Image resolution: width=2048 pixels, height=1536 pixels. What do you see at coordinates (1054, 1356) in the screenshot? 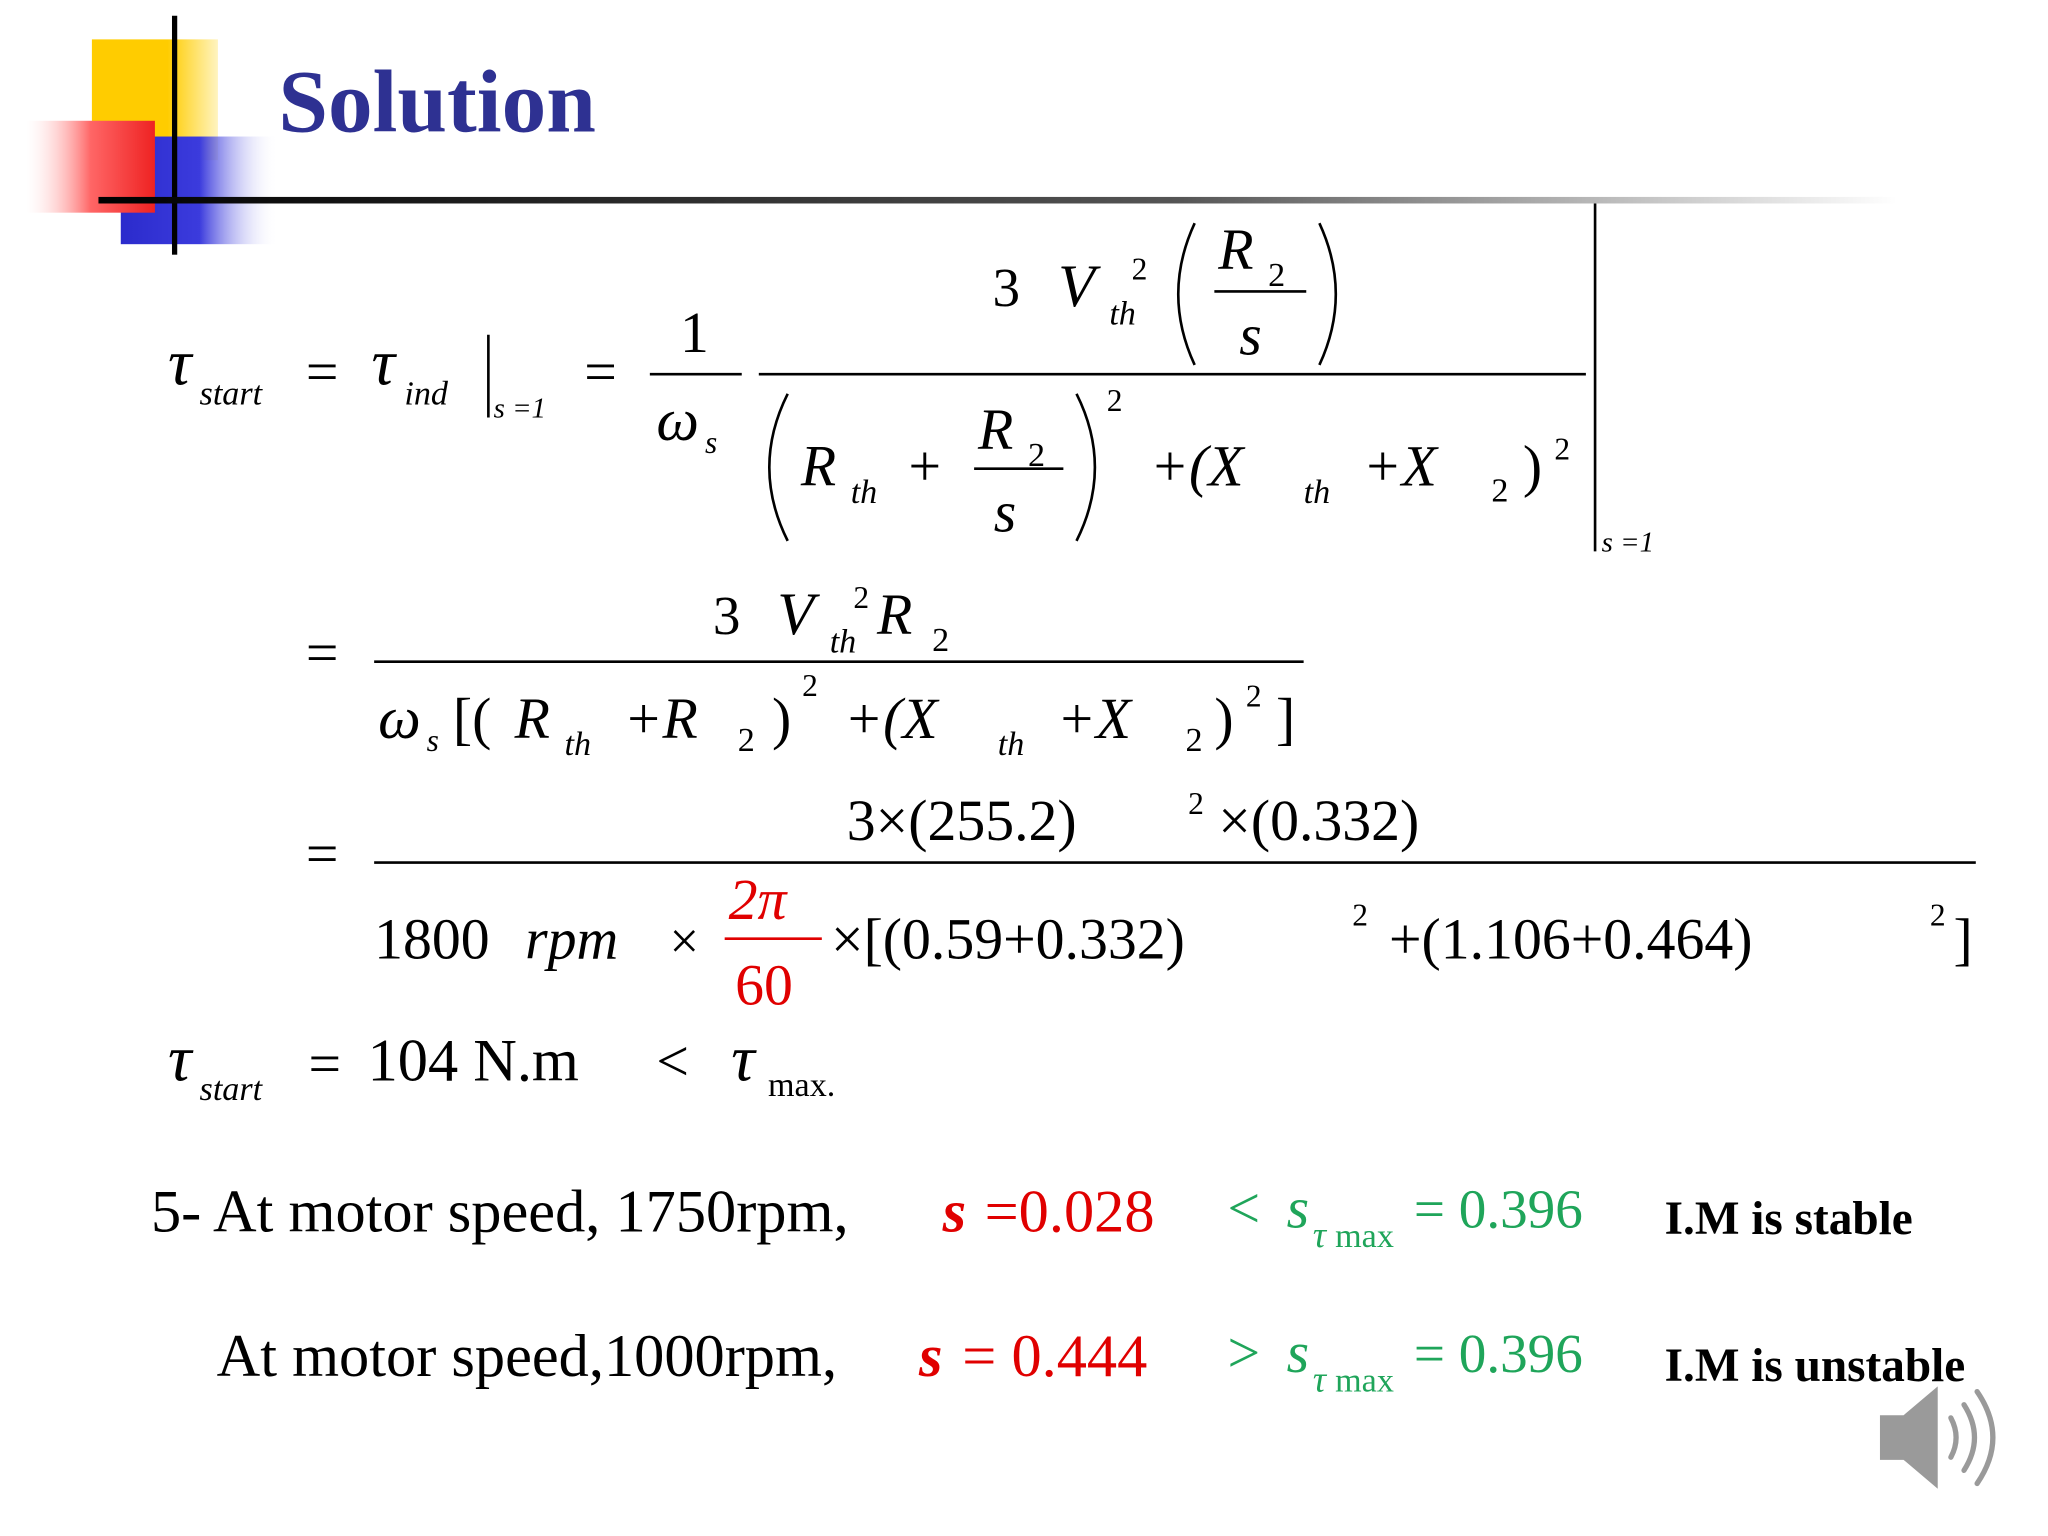
I see `math-text: = 0.444` at bounding box center [1054, 1356].